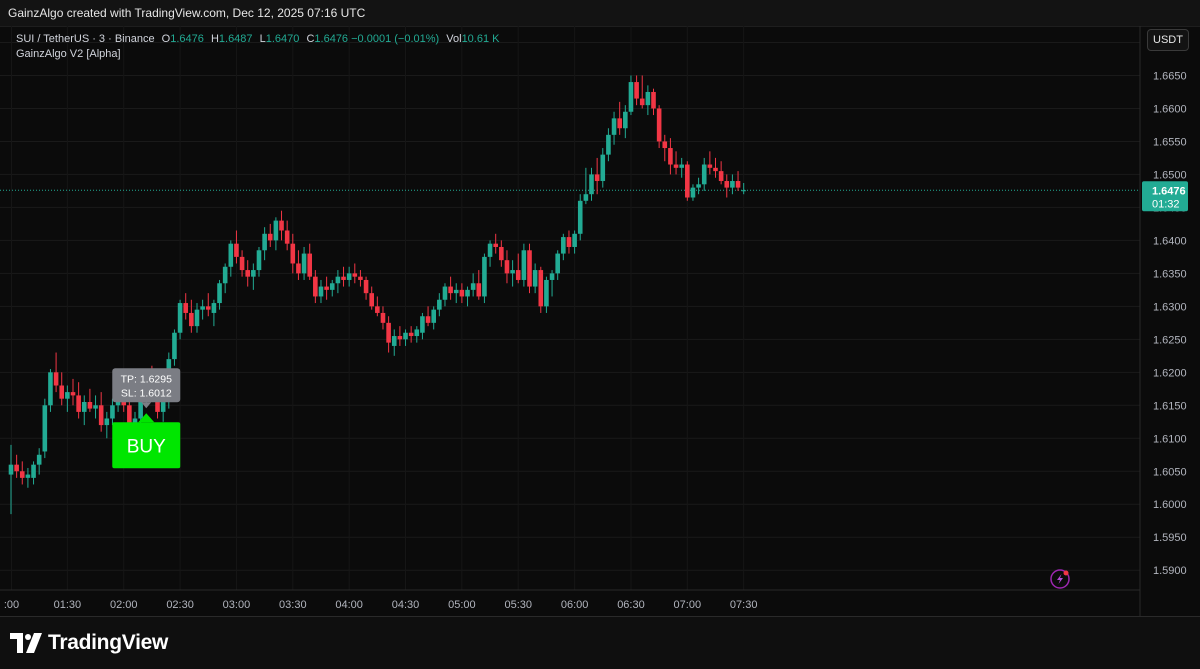  I want to click on close-label: C, so click(310, 39).